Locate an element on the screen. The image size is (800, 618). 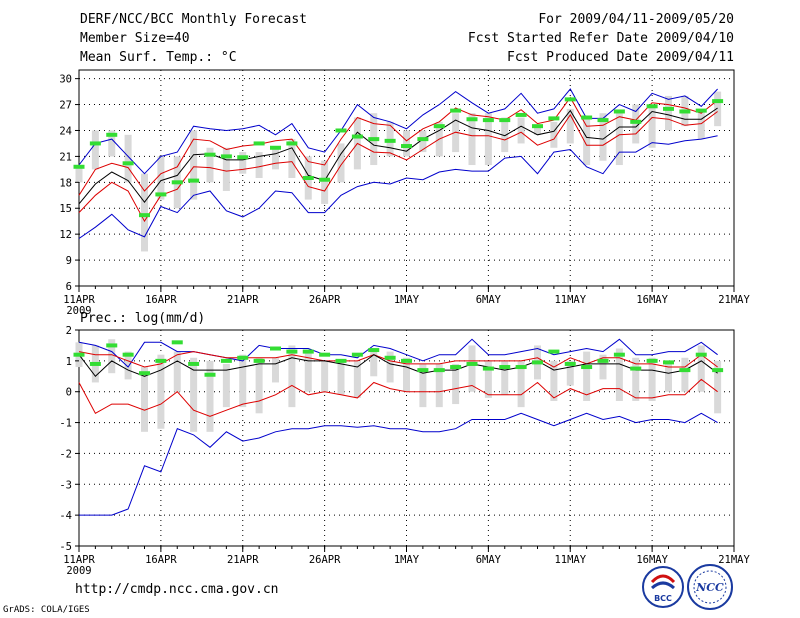
prec-lower-spread-line is located at coordinates (398, 397).